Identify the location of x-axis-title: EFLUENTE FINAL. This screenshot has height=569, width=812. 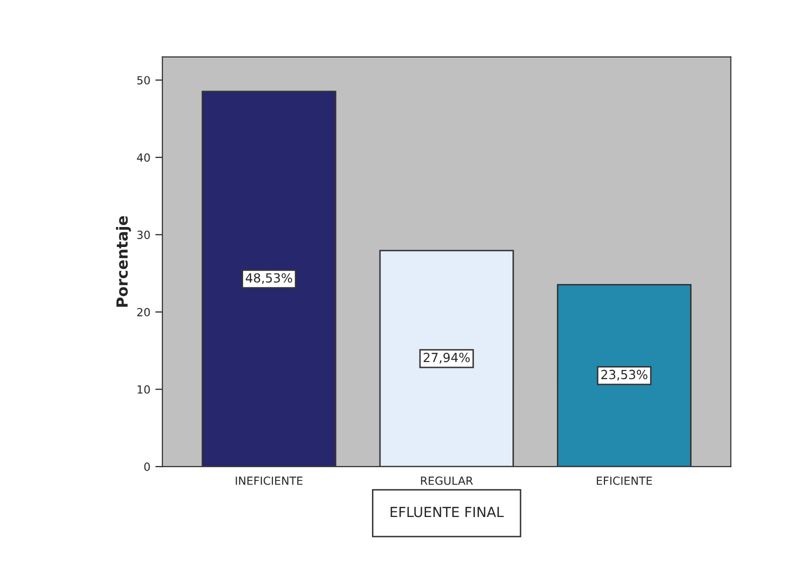
(447, 512).